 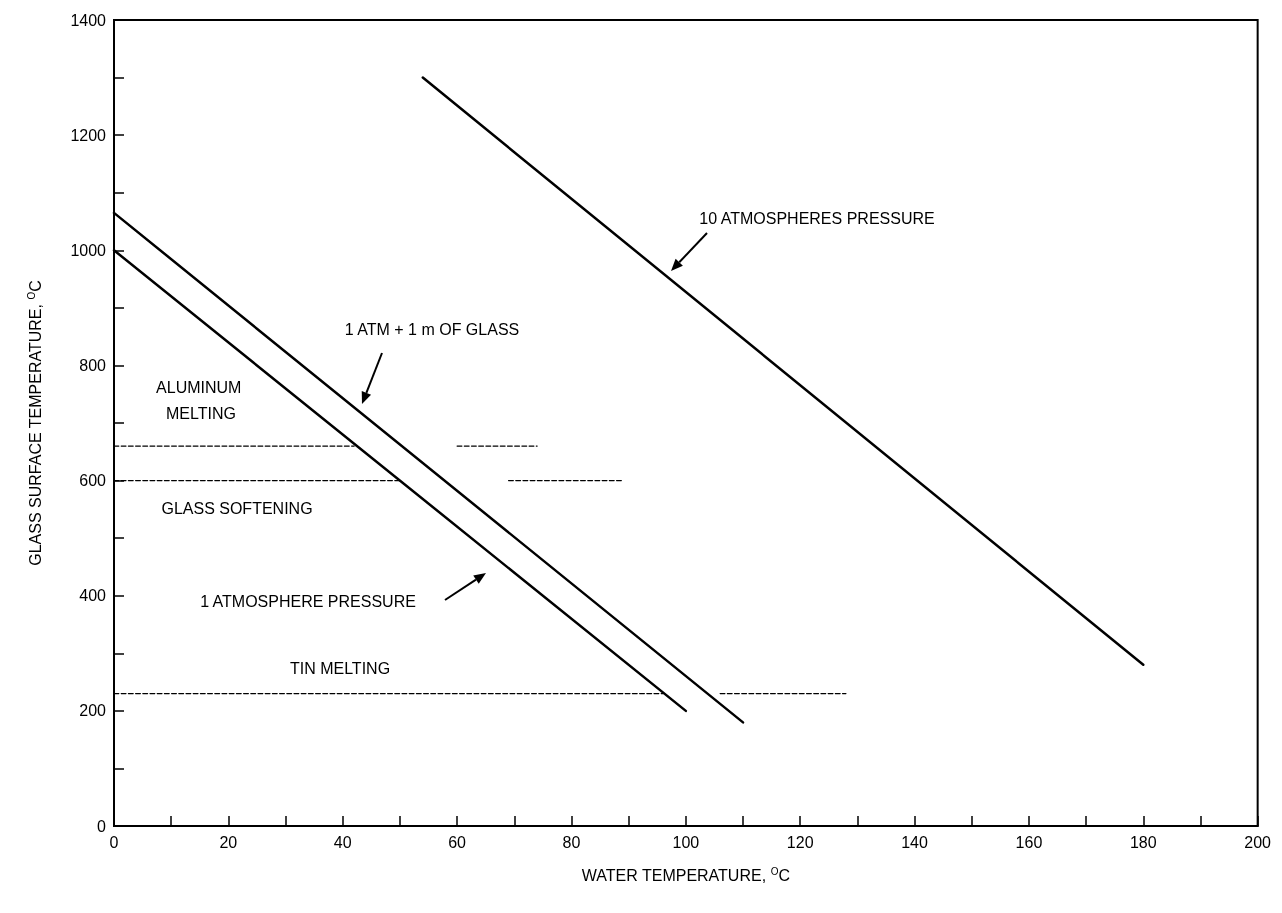 What do you see at coordinates (1258, 842) in the screenshot?
I see `x-tick-label: 200` at bounding box center [1258, 842].